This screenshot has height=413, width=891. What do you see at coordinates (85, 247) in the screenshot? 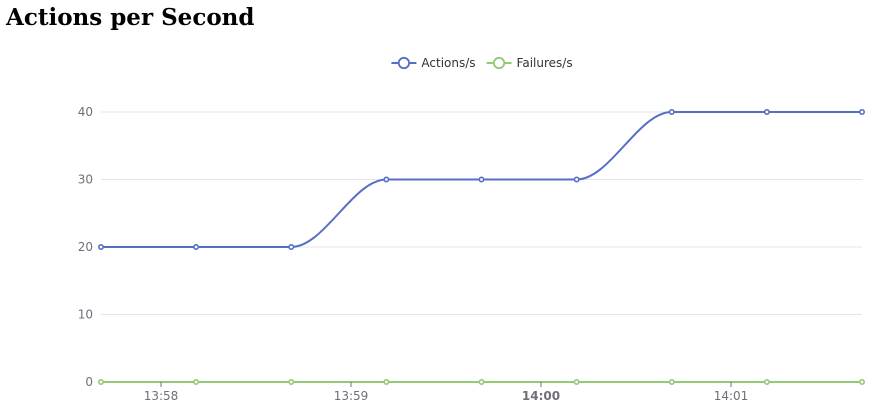
I see `y-tick-label: 20` at bounding box center [85, 247].